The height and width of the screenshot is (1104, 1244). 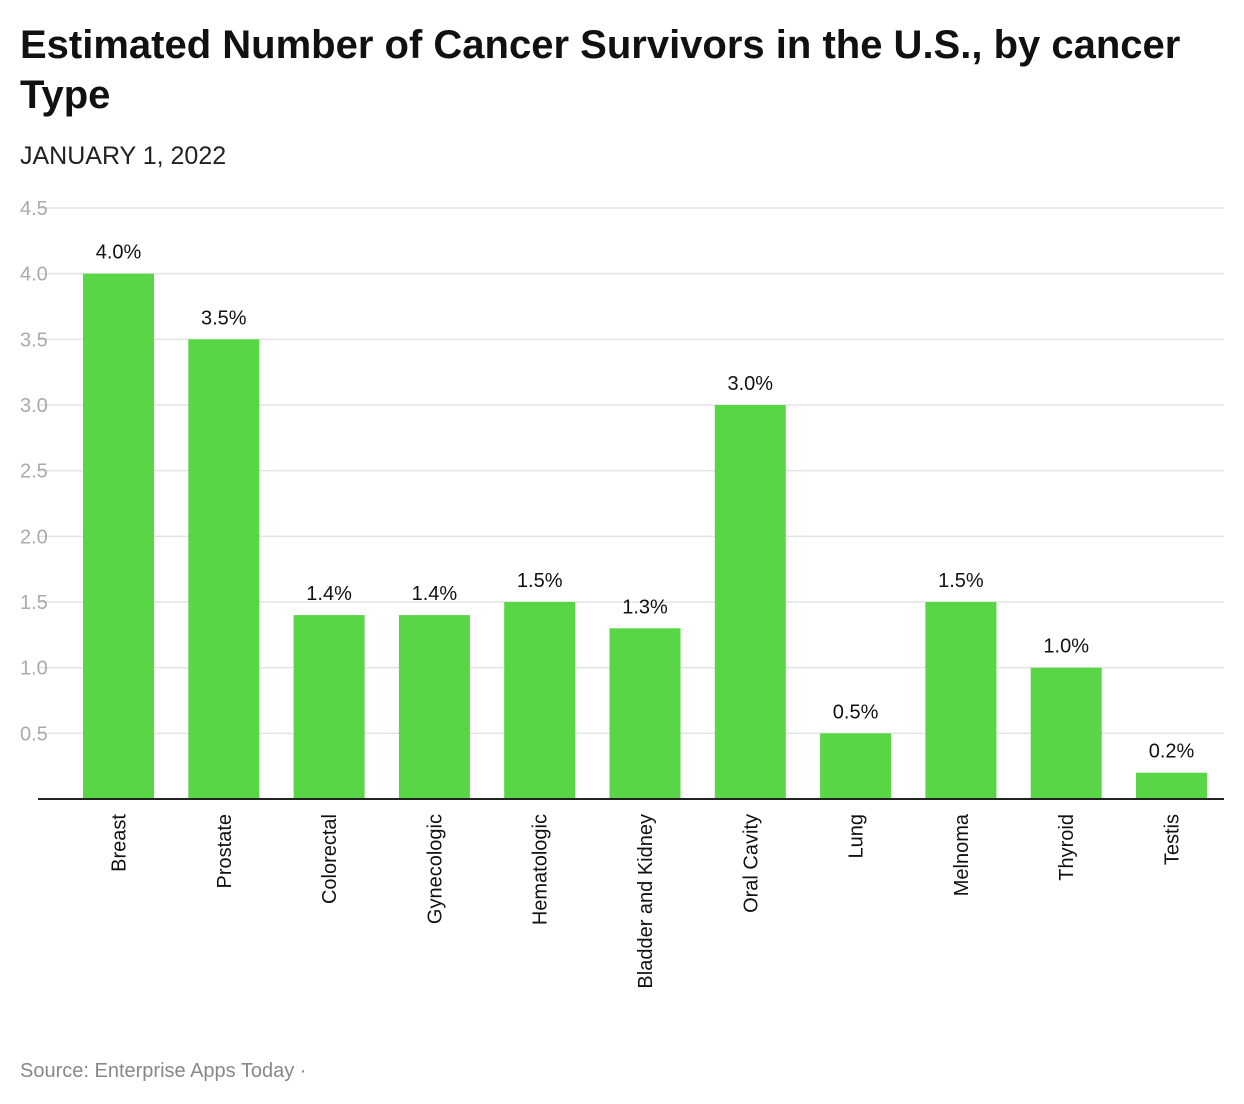 I want to click on x-category-label: Prostate, so click(x=225, y=851).